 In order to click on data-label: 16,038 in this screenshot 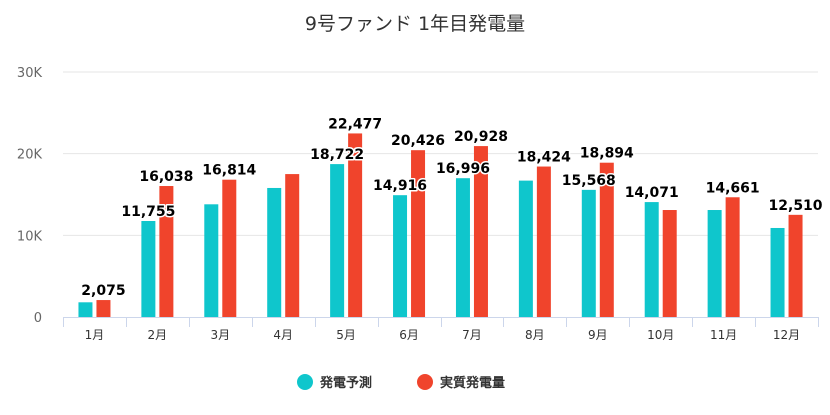, I will do `click(166, 177)`.